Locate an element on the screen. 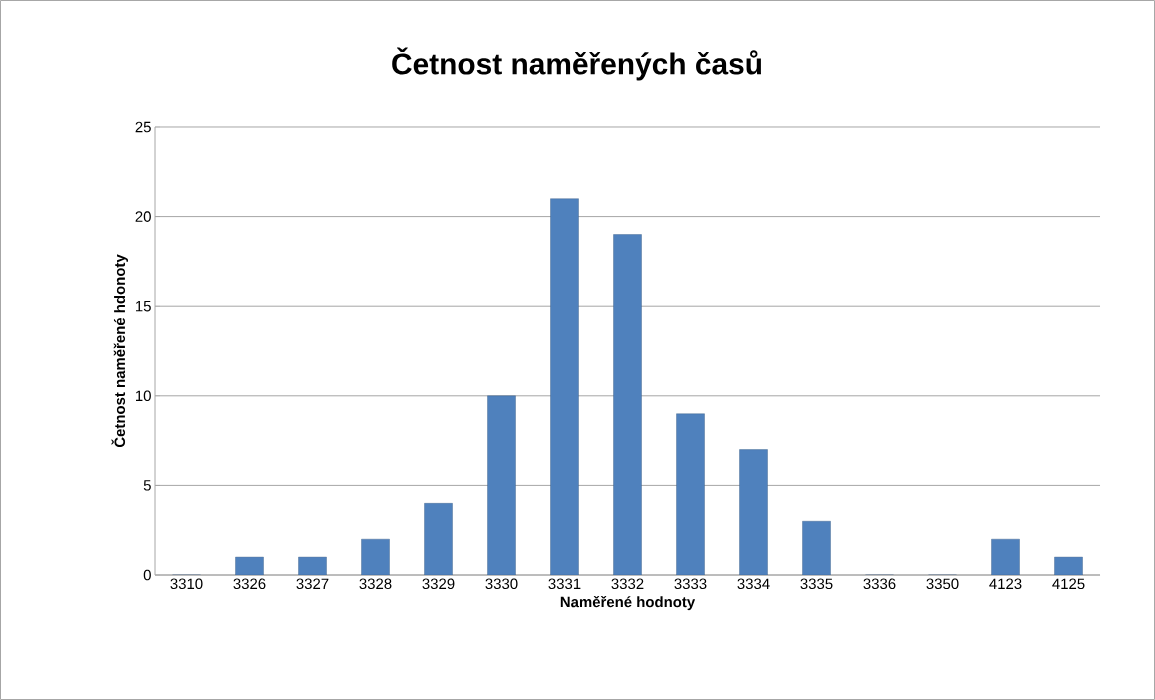 The width and height of the screenshot is (1155, 700). x-tick-label: 3326 is located at coordinates (249, 584).